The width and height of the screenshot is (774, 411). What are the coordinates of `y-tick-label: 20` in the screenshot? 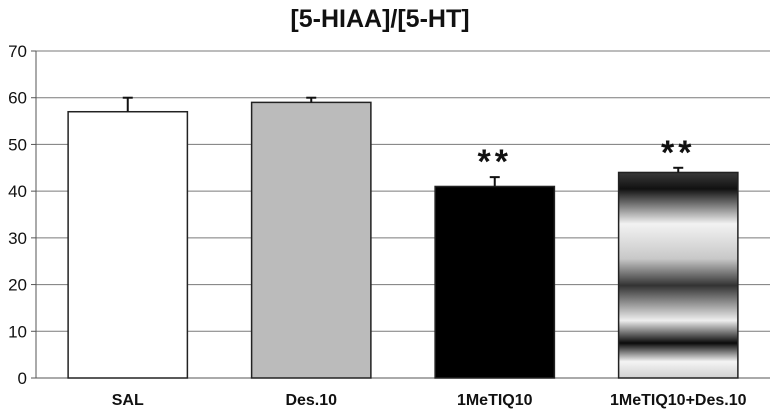 It's located at (17, 285).